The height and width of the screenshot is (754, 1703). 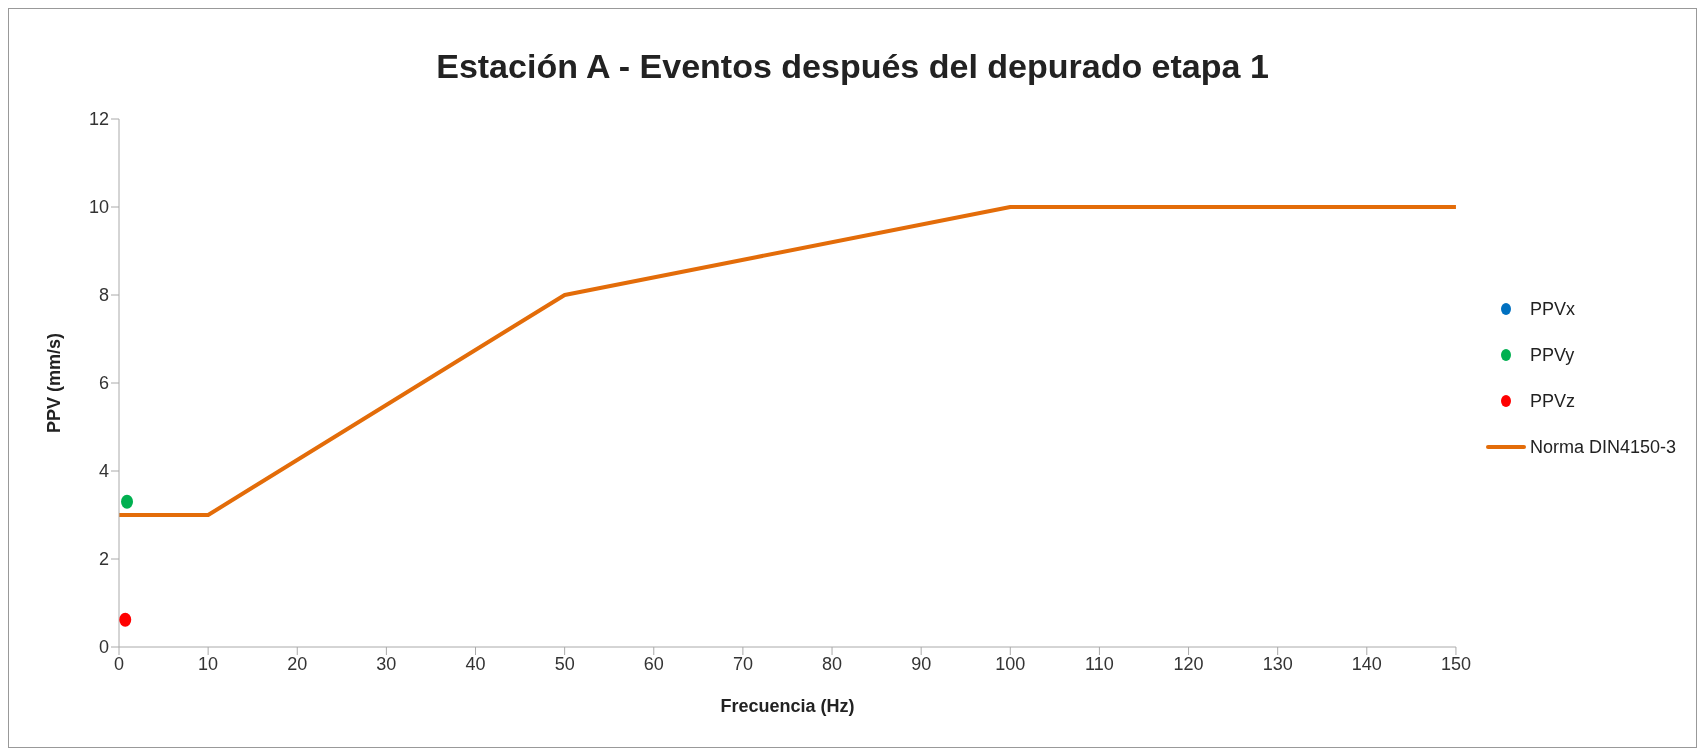 What do you see at coordinates (103, 471) in the screenshot?
I see `y-tick-label: 4` at bounding box center [103, 471].